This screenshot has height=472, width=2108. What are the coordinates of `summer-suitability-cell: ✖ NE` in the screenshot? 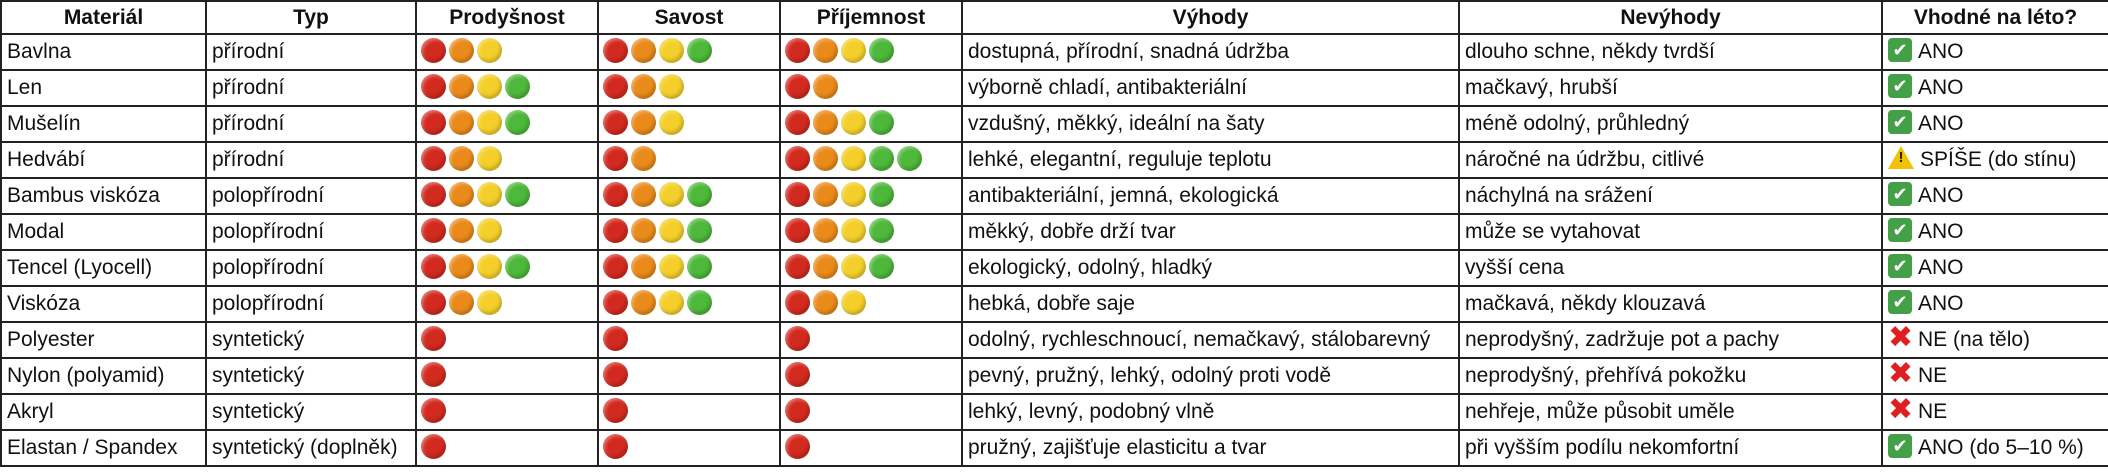 It's located at (1994, 412).